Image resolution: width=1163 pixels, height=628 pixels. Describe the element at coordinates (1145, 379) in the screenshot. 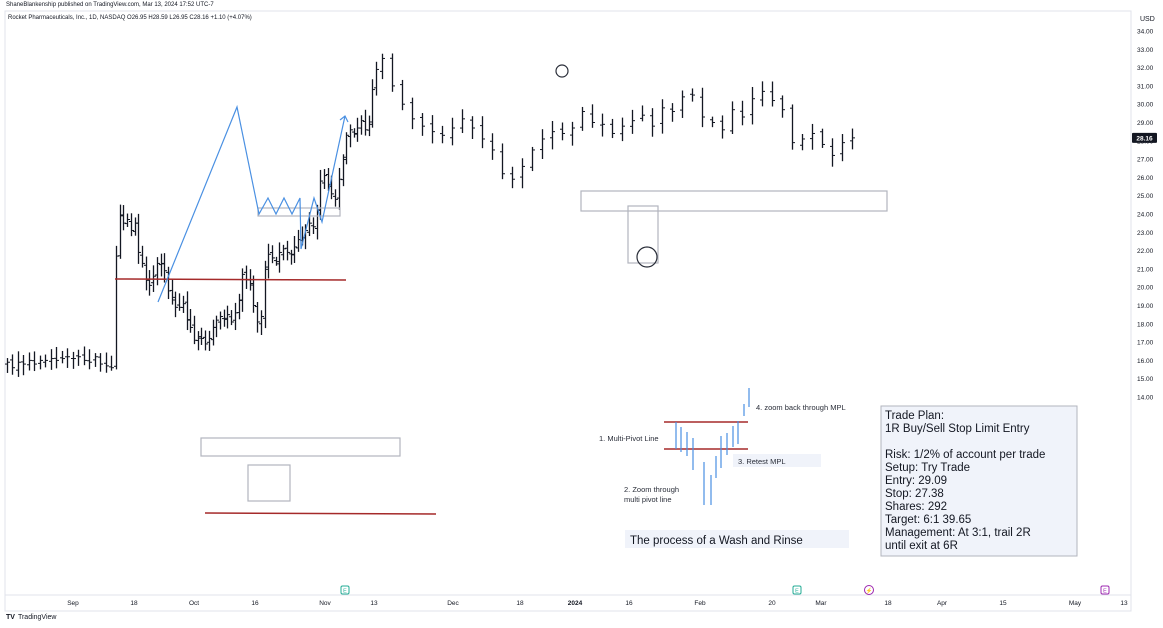

I see `price-tick-label: 15.00` at that location.